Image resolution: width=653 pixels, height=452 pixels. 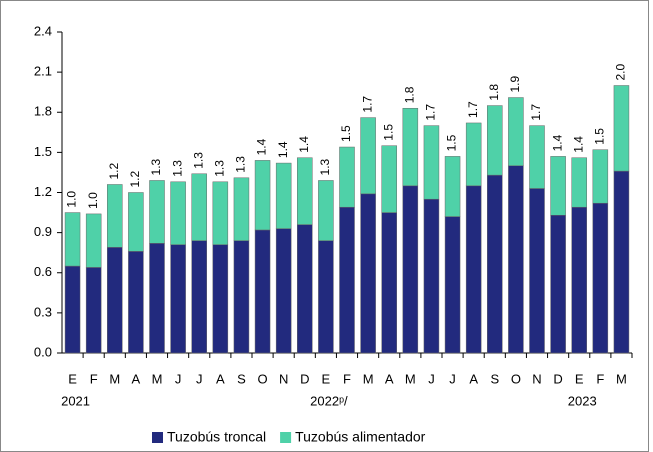 What do you see at coordinates (216, 437) in the screenshot?
I see `legend-label: Tuzobús troncal` at bounding box center [216, 437].